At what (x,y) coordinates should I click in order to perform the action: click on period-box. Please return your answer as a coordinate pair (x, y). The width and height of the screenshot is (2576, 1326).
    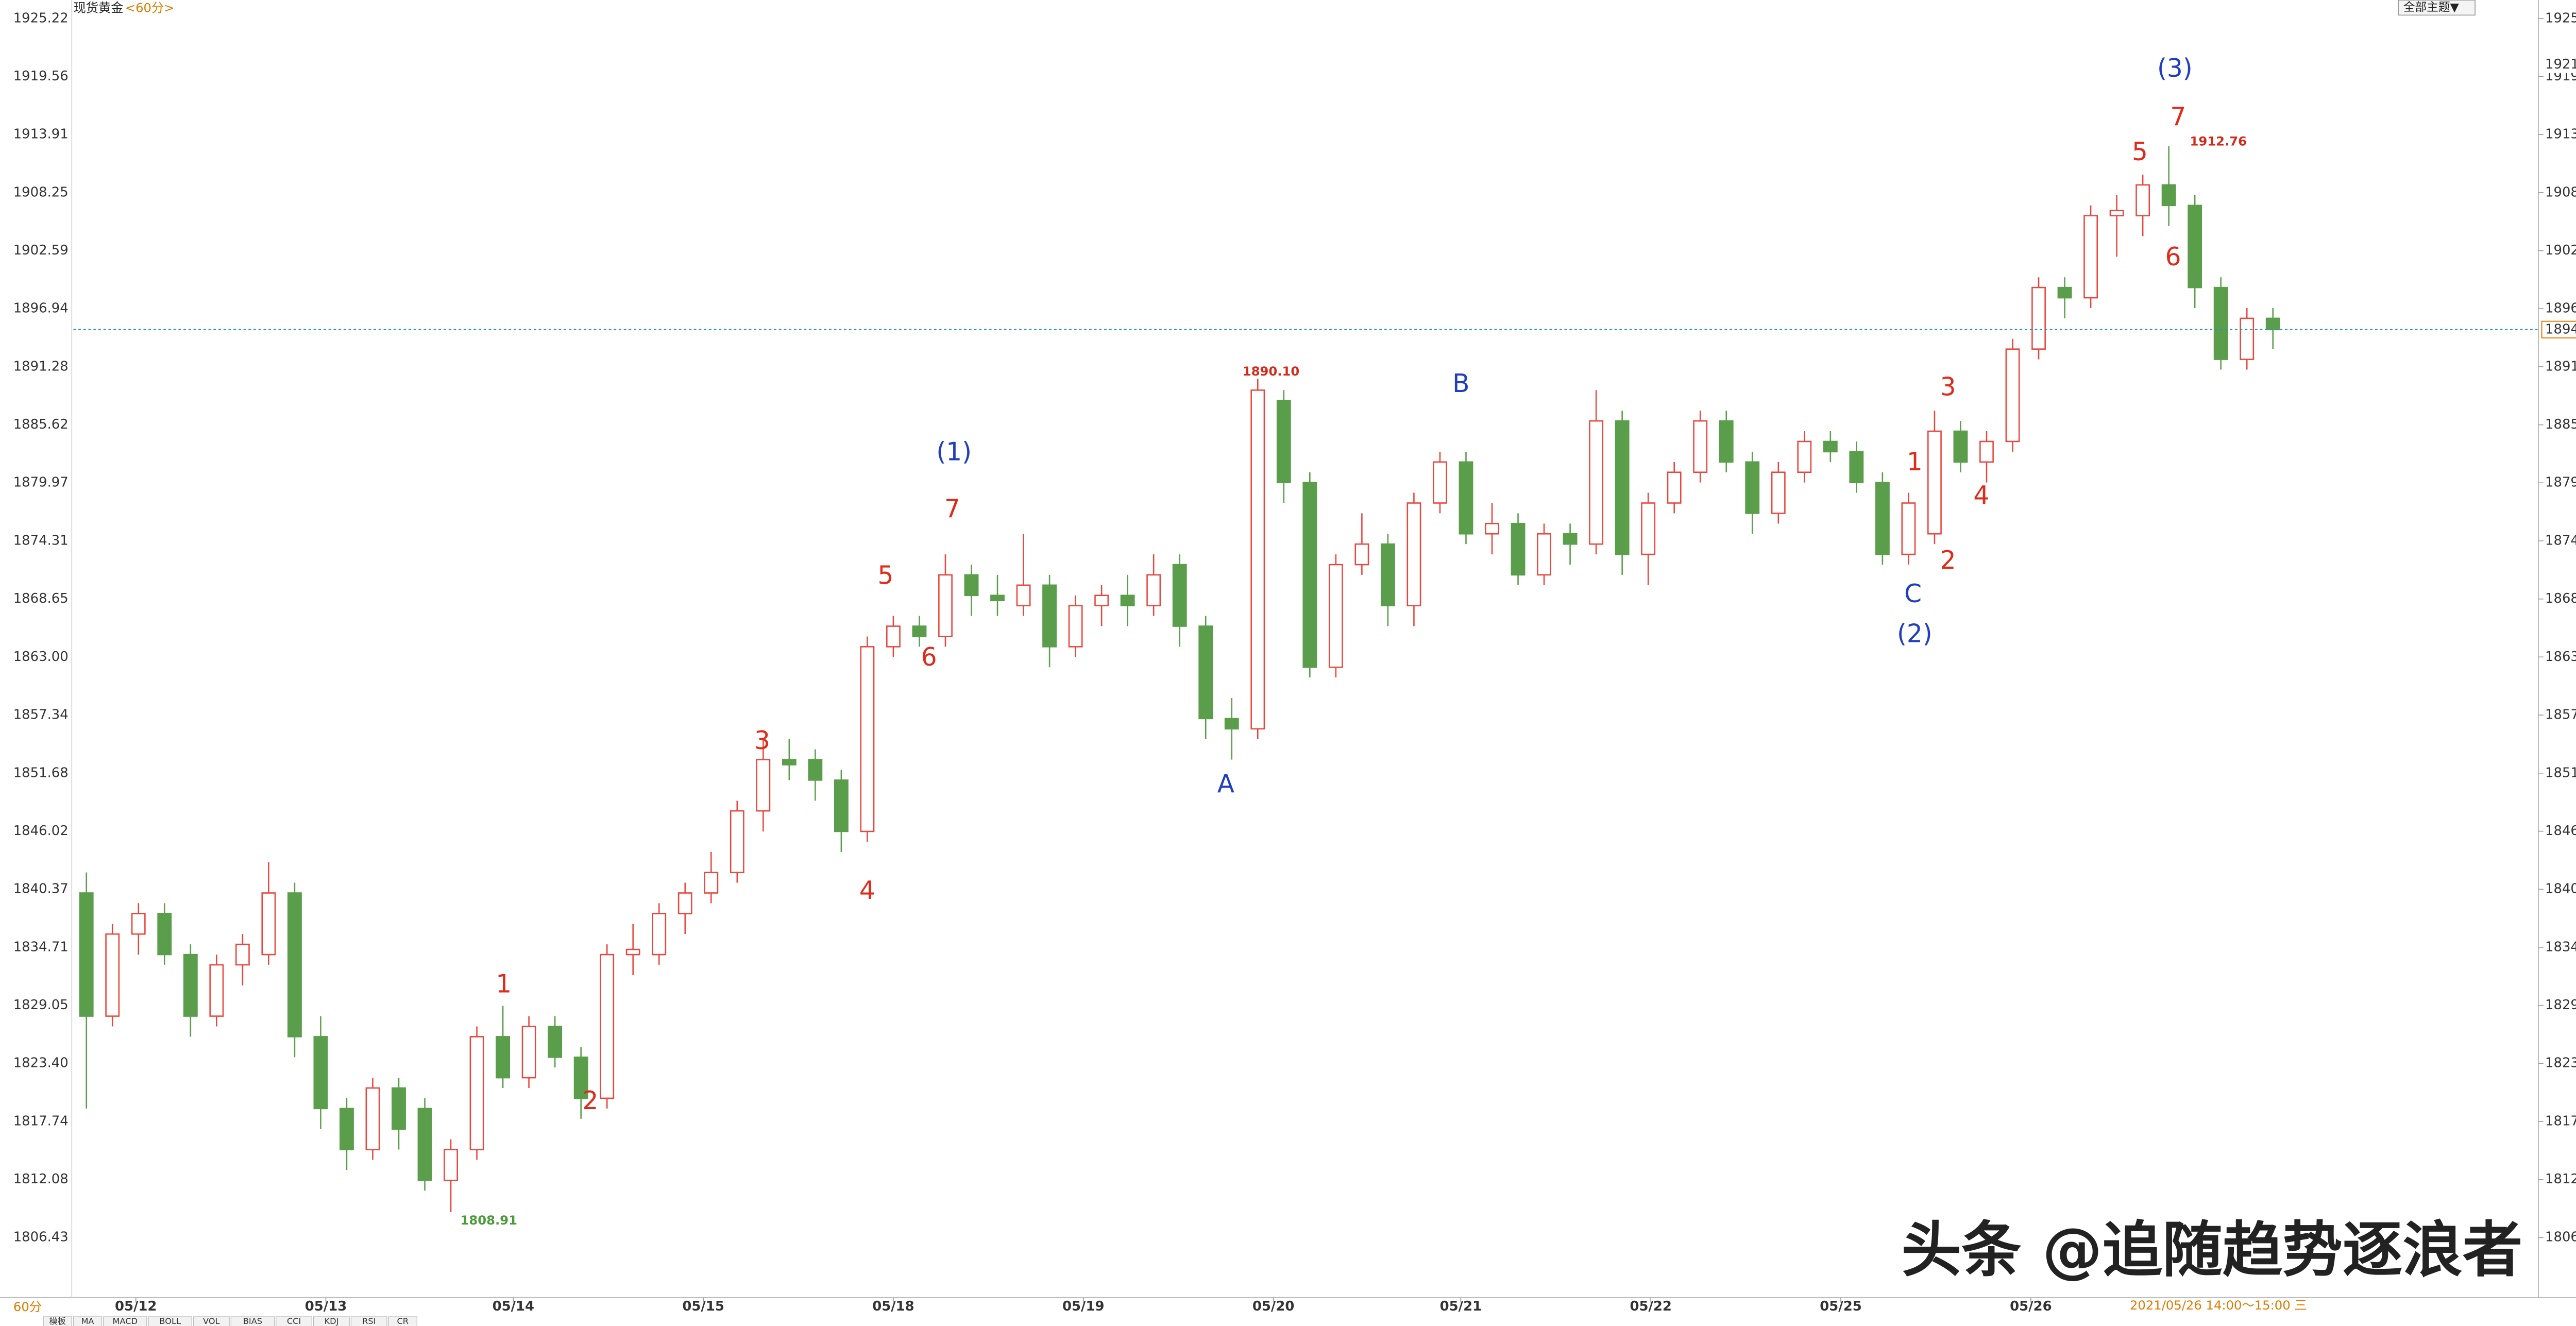
    Looking at the image, I should click on (33, 1307).